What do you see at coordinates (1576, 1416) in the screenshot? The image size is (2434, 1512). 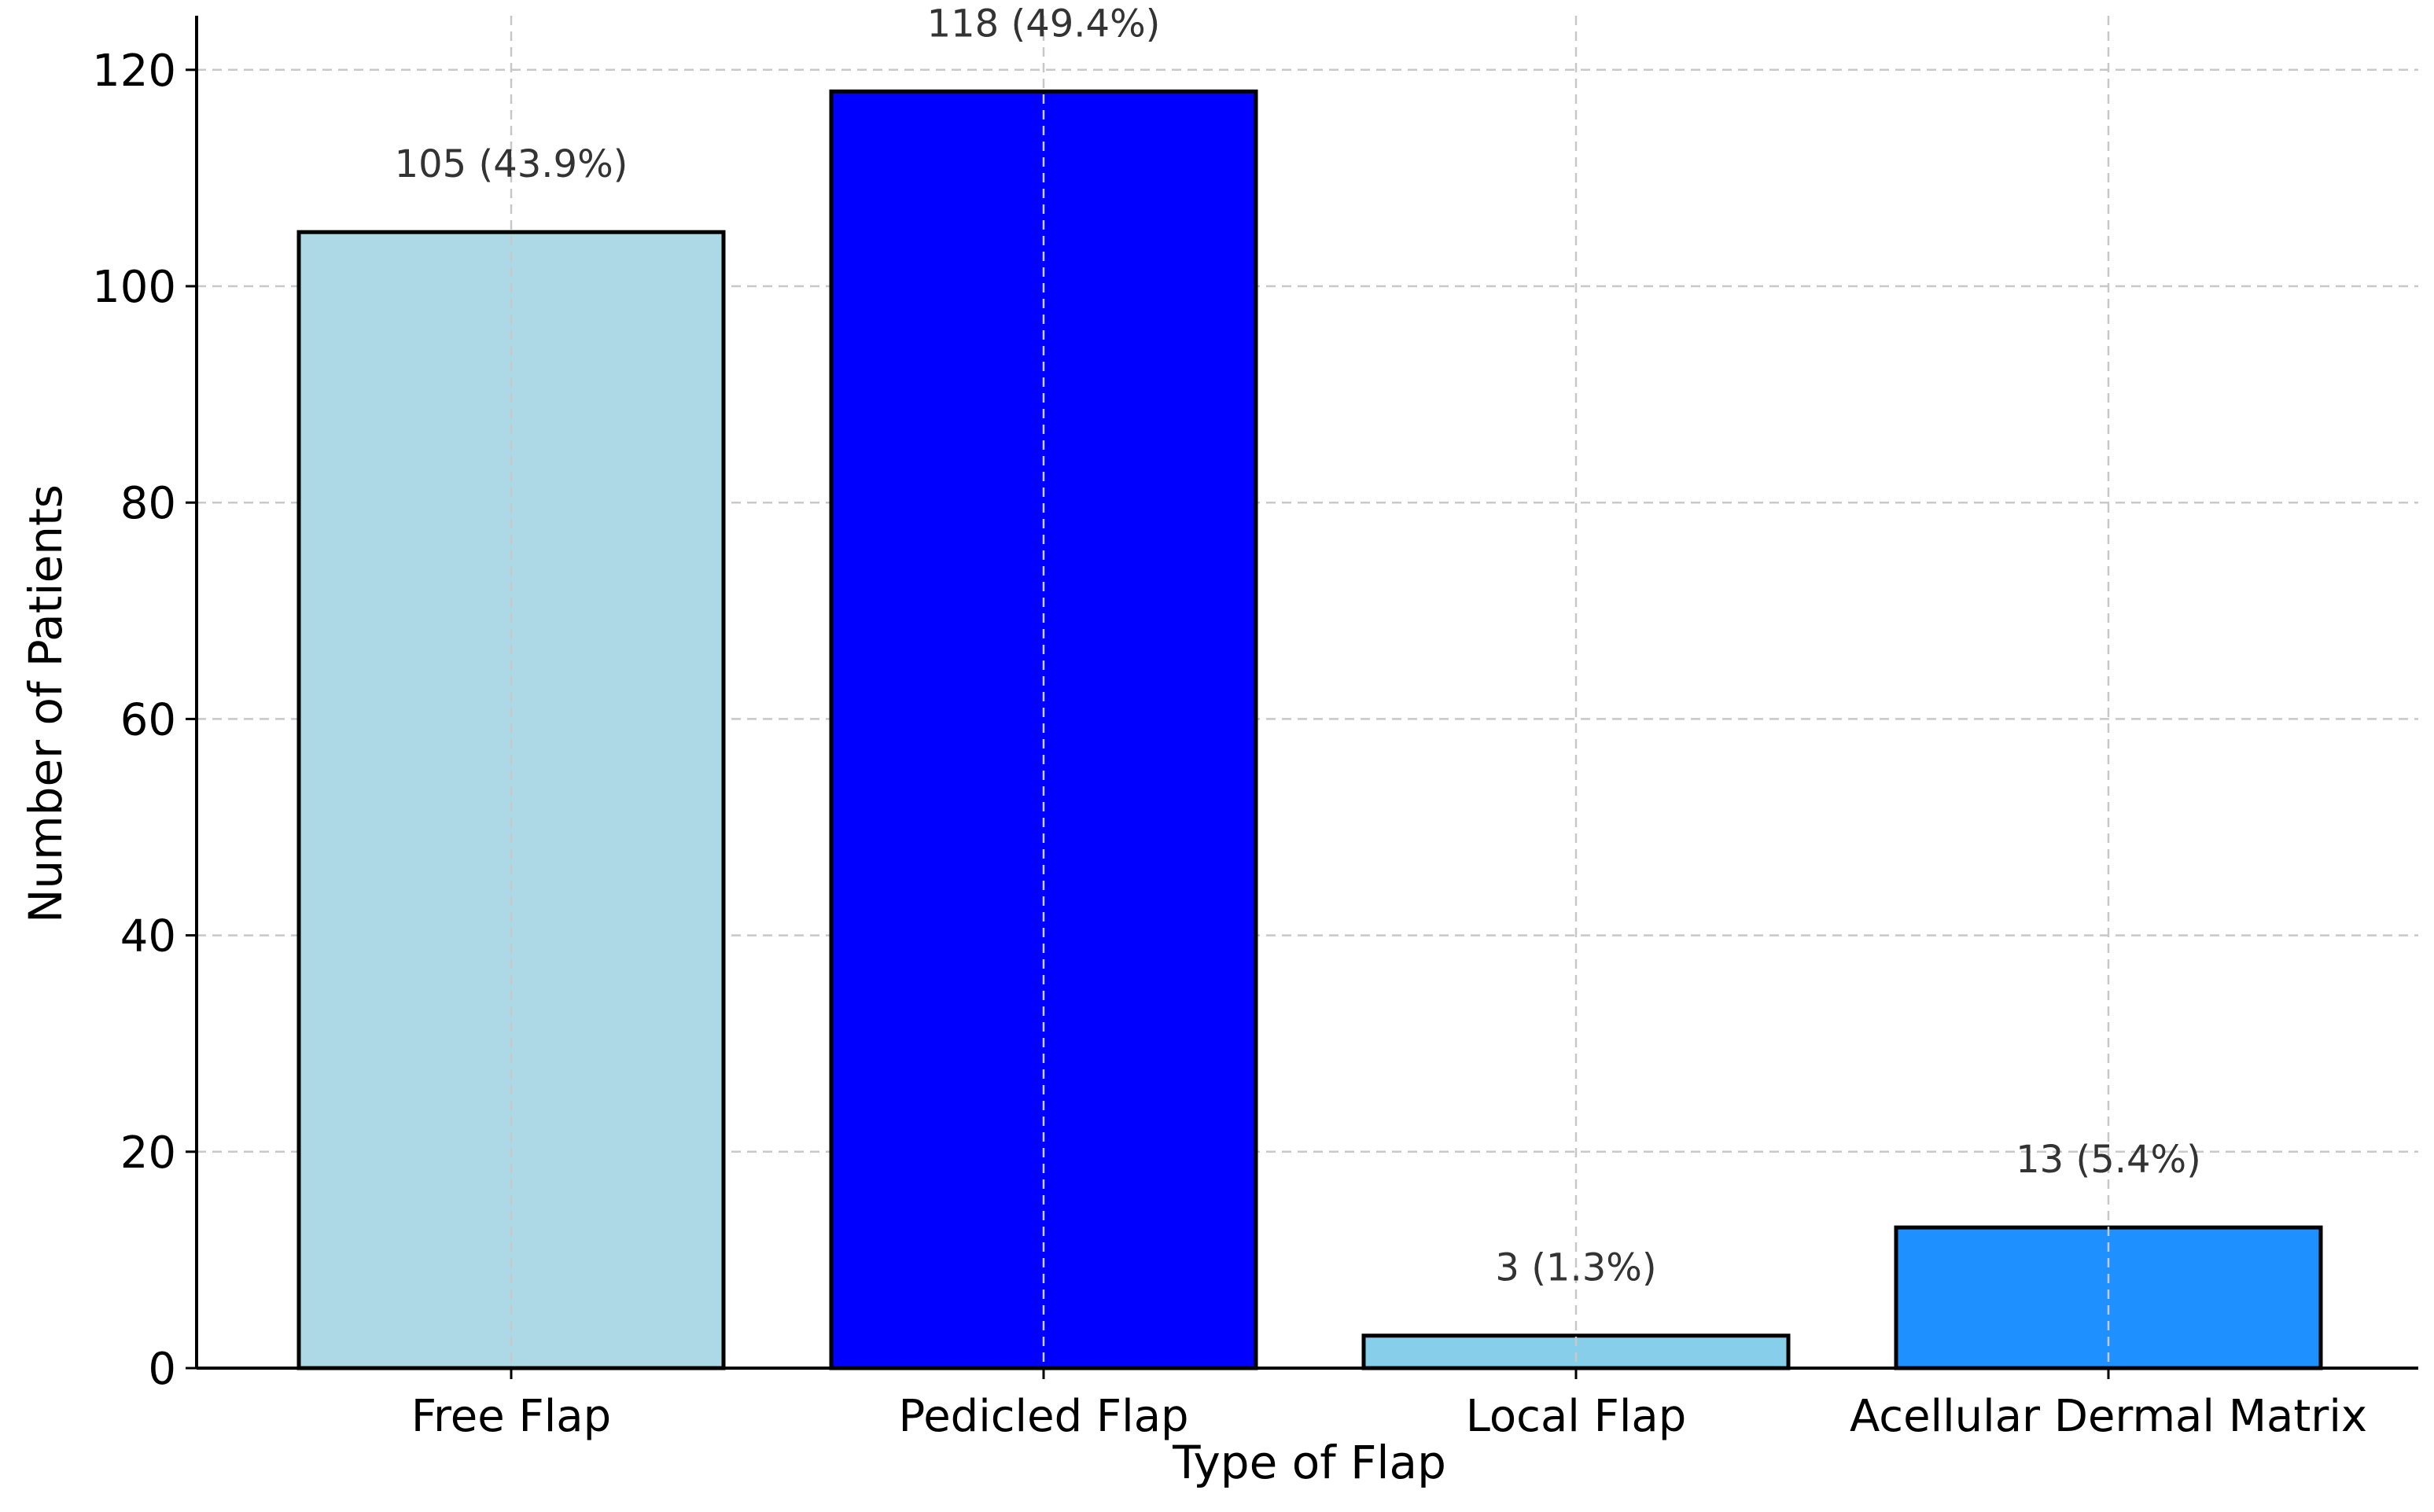 I see `x-tick-label: Local Flap` at bounding box center [1576, 1416].